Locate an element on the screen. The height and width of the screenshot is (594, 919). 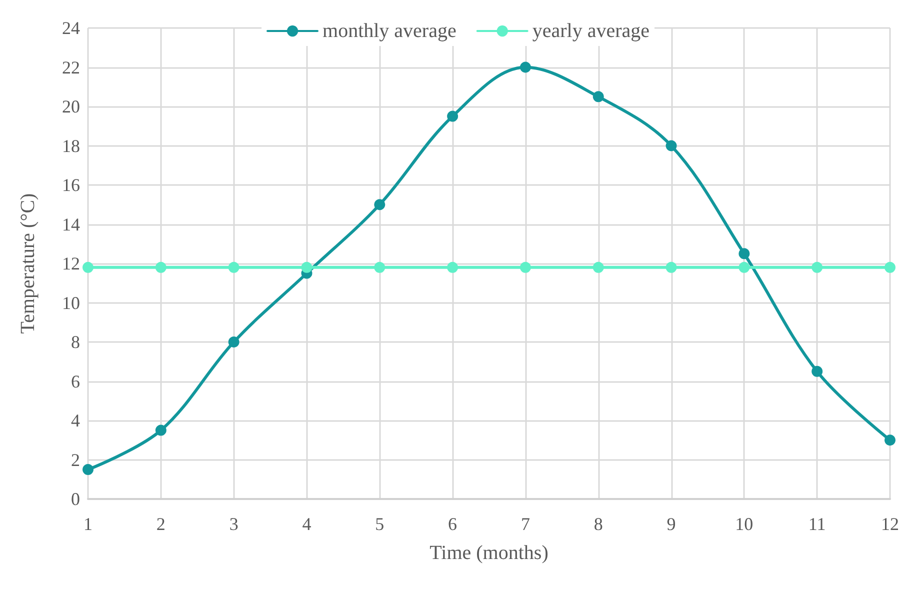
legend-label: yearly average is located at coordinates (591, 31).